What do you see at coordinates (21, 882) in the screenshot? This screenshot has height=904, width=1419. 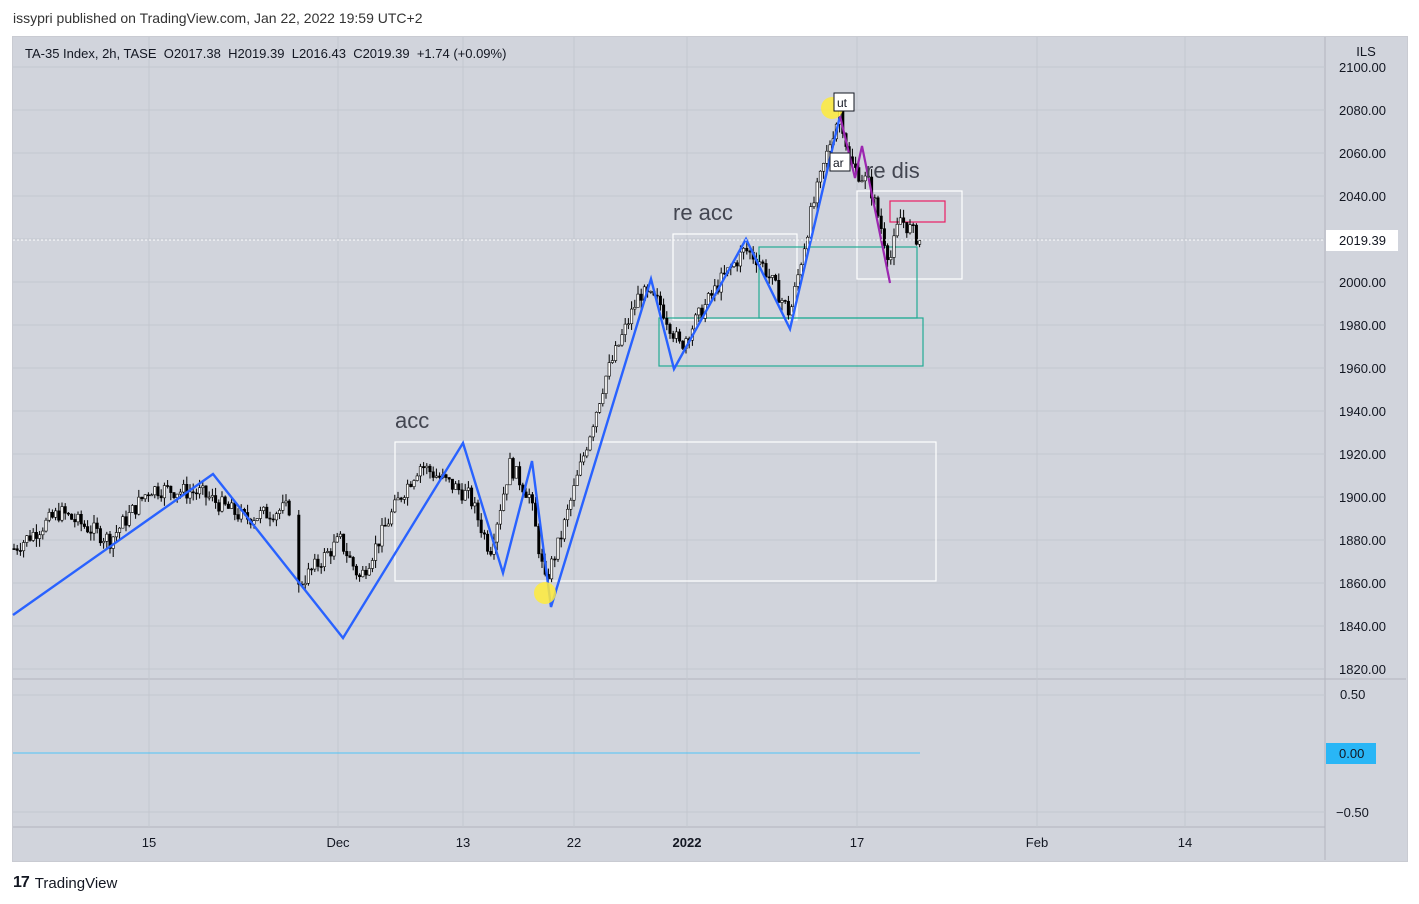 I see `tradingview-logo-icon: 17` at bounding box center [21, 882].